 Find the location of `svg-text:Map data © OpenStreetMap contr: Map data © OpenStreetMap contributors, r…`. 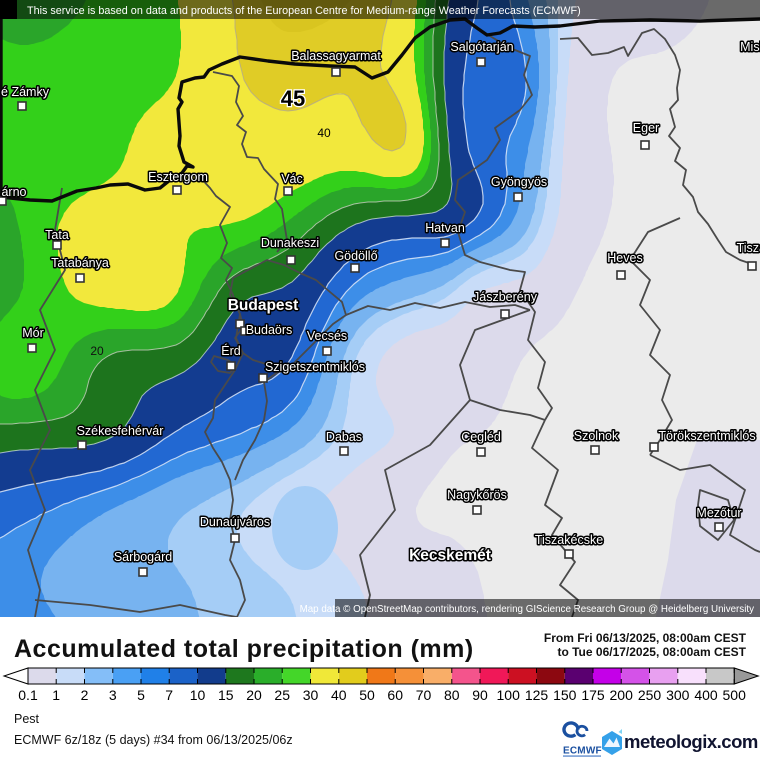

svg-text:Map data © OpenStreetMap contr: Map data © OpenStreetMap contributors, r… is located at coordinates (527, 609).